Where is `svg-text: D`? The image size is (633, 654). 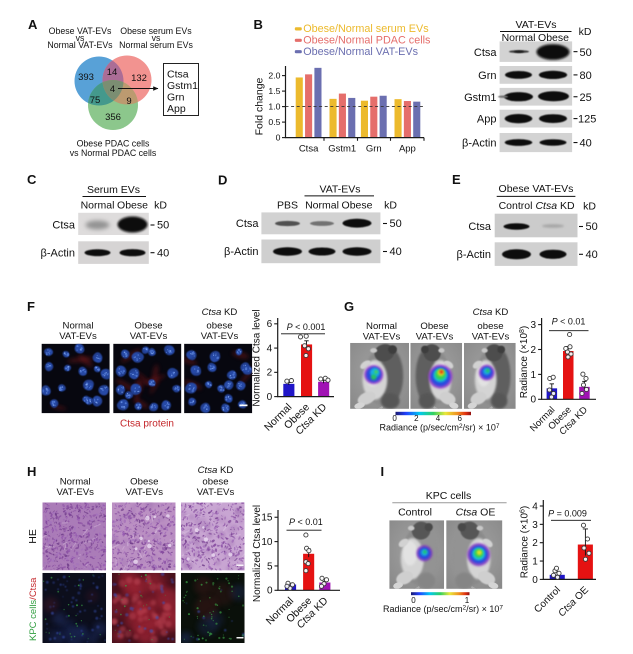
svg-text: D is located at coordinates (222, 180).